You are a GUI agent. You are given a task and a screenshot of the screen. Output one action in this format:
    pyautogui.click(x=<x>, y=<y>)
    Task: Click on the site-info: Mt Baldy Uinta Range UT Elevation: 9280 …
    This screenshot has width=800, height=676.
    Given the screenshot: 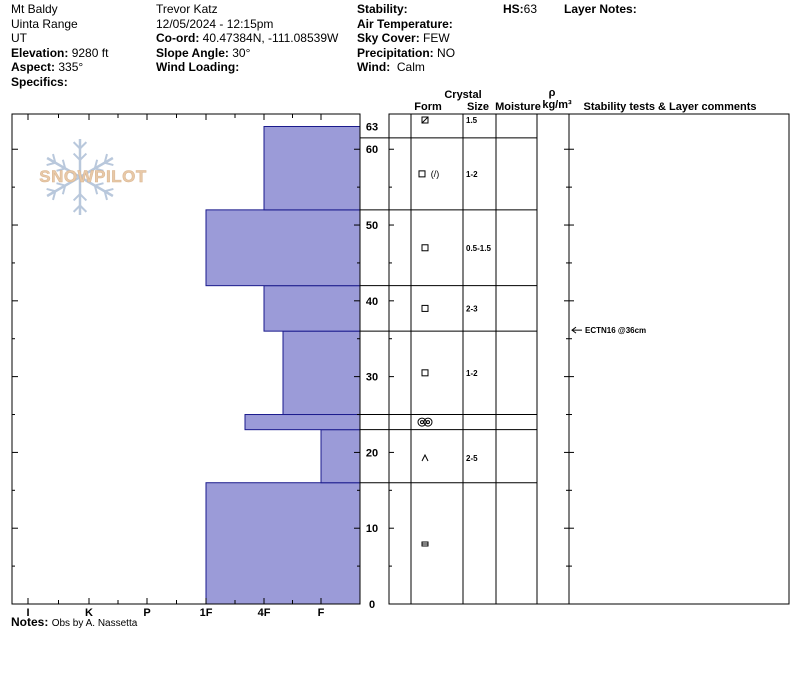 What is the action you would take?
    pyautogui.click(x=59, y=45)
    